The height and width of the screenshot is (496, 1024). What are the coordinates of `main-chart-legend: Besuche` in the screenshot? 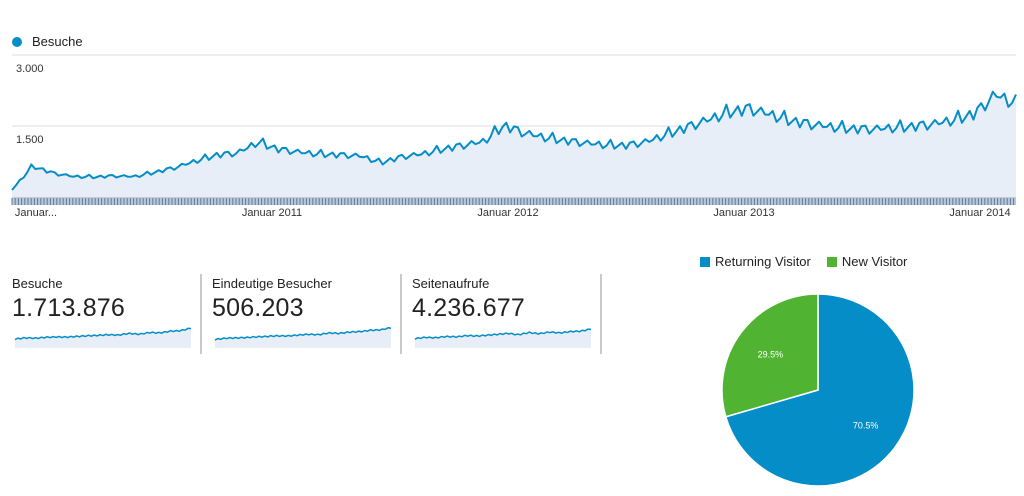 It's located at (47, 41).